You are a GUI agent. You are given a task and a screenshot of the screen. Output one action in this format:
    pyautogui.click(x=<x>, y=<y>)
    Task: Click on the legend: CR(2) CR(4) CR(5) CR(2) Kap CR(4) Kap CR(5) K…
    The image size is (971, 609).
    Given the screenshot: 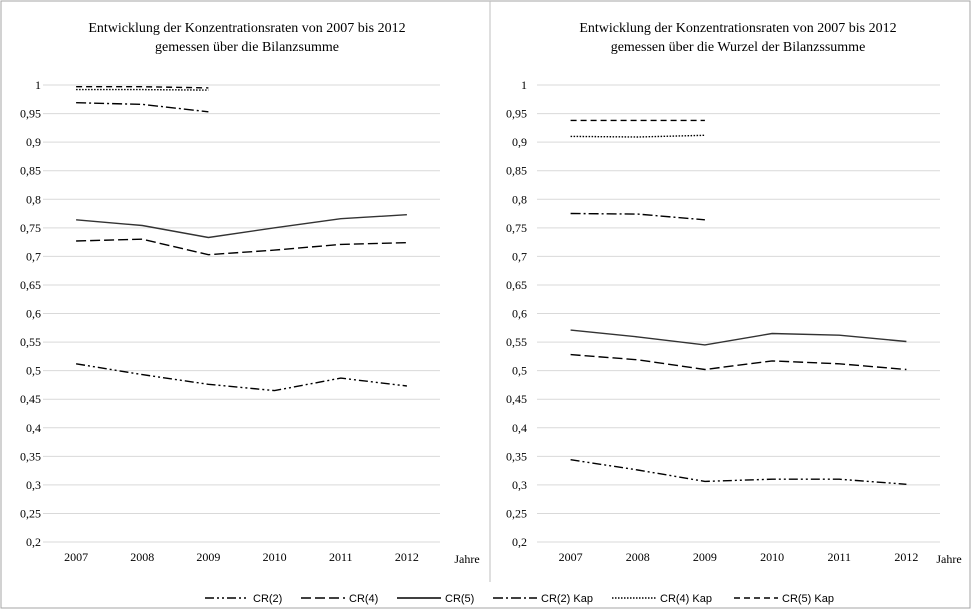 What is the action you would take?
    pyautogui.click(x=519, y=599)
    